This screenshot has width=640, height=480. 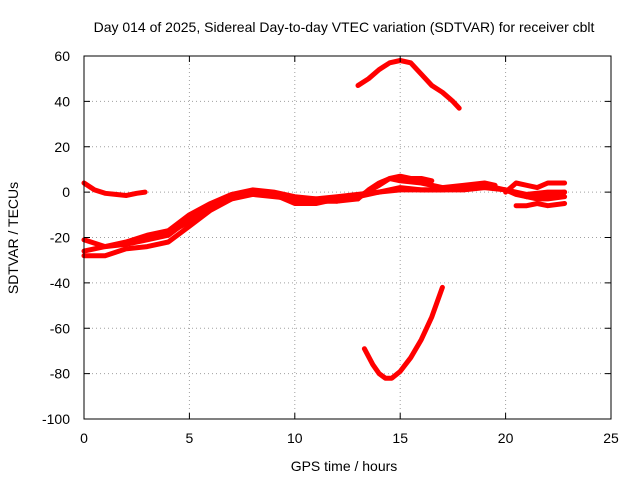 I want to click on y-axis-title: SDTVAR / TECUs, so click(x=13, y=238).